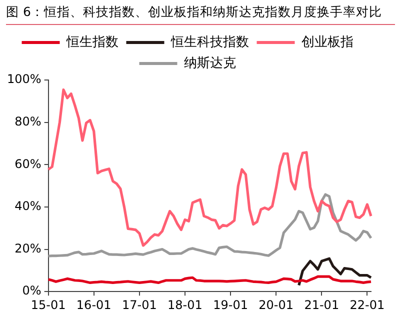 The width and height of the screenshot is (401, 320). I want to click on chart-title: 图 6：恒指、科技指数、创业板指和纳斯达克指数月度换手率对比, so click(200, 14).